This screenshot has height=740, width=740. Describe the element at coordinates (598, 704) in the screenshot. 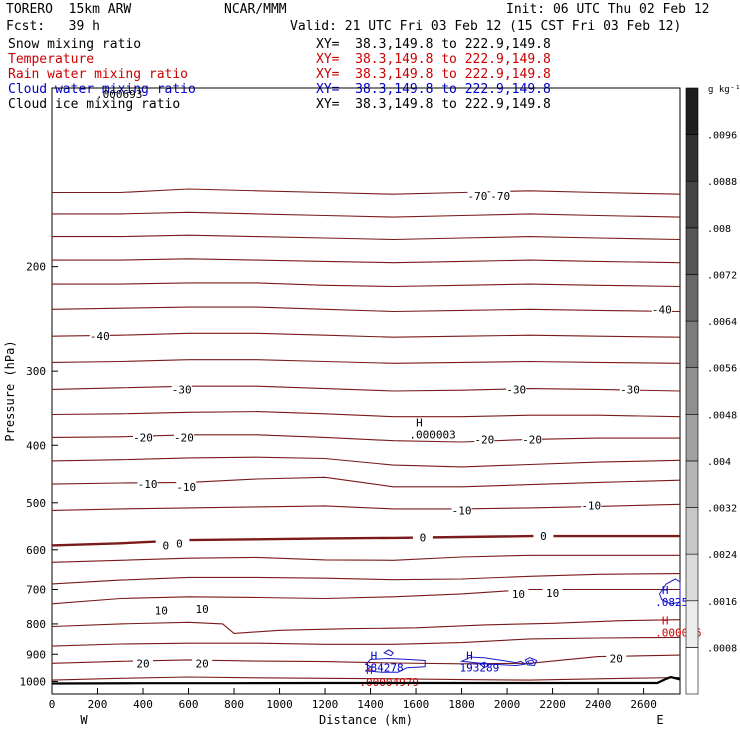

I see `x-tick-label: 2400` at that location.